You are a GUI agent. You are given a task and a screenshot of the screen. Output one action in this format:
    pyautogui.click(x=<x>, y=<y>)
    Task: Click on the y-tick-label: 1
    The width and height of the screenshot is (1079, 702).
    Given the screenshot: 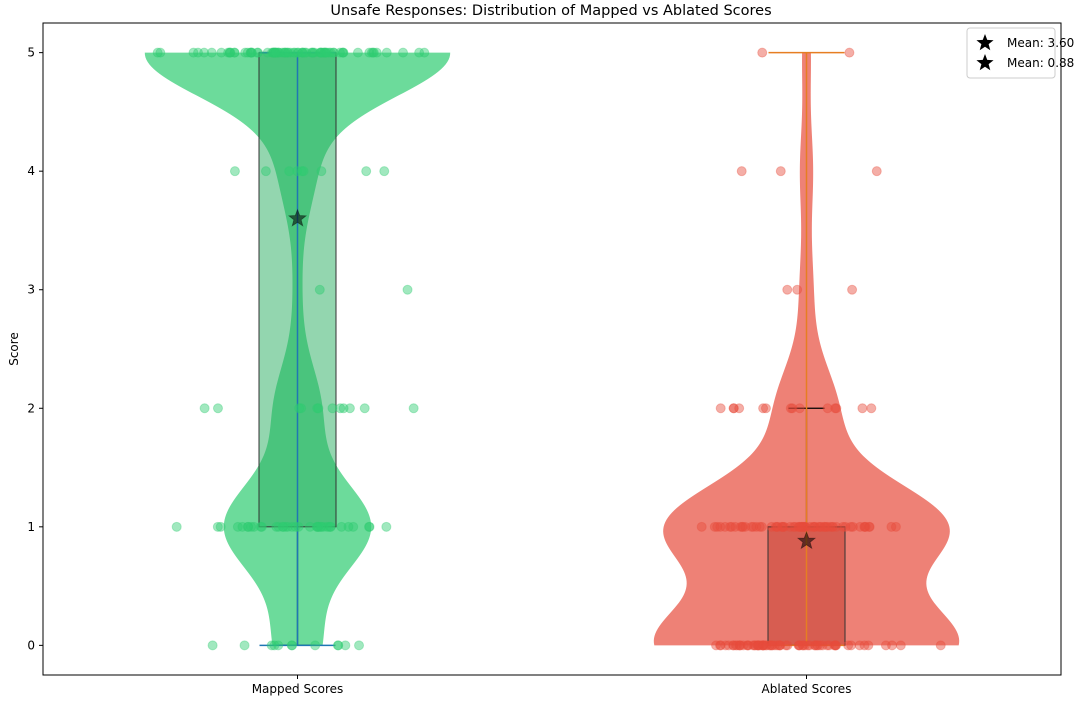 What is the action you would take?
    pyautogui.click(x=31, y=527)
    